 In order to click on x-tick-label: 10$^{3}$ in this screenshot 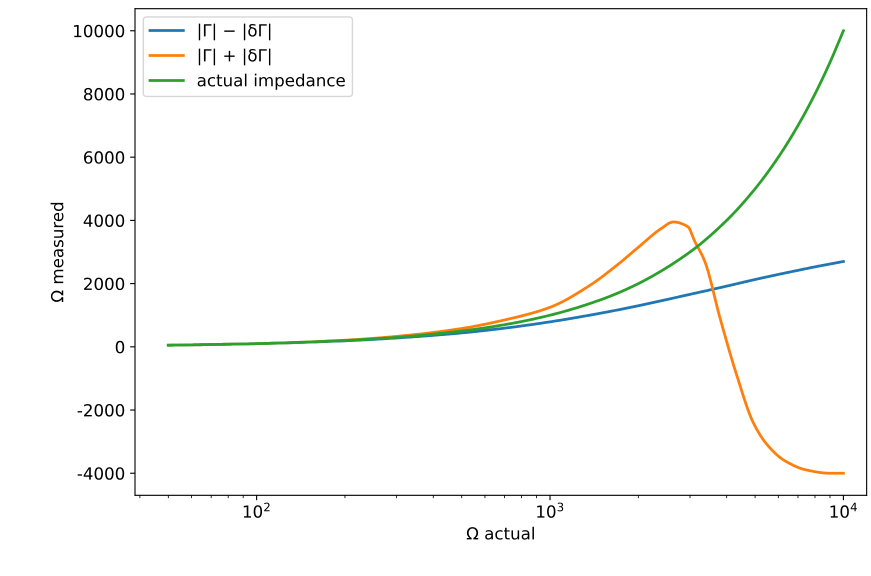, I will do `click(550, 510)`.